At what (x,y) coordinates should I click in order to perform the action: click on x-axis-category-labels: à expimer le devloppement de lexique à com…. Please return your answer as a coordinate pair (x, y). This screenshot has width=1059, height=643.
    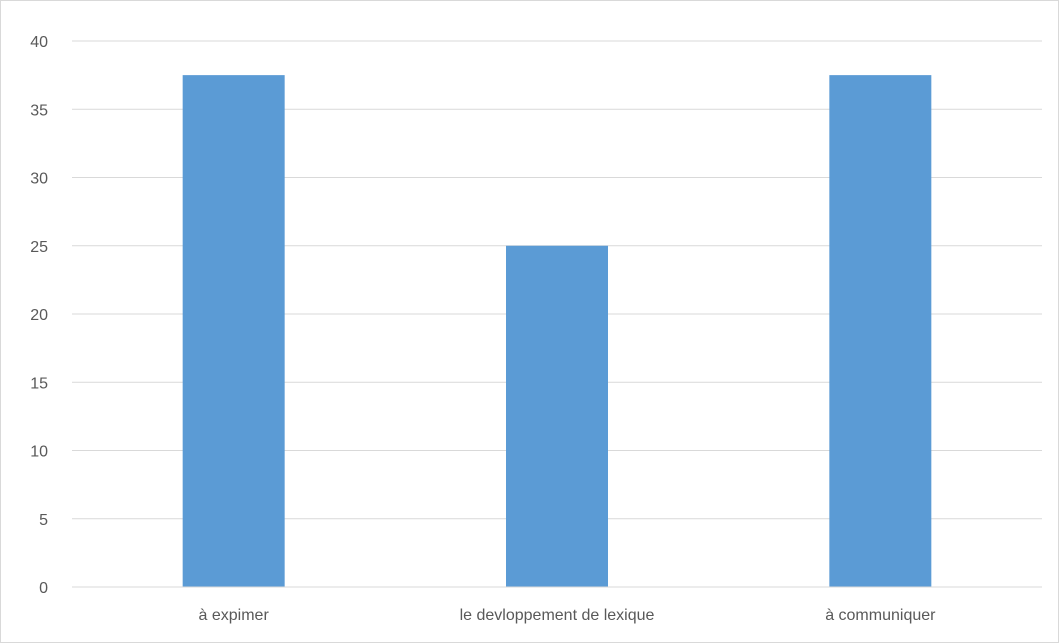
    Looking at the image, I should click on (568, 615).